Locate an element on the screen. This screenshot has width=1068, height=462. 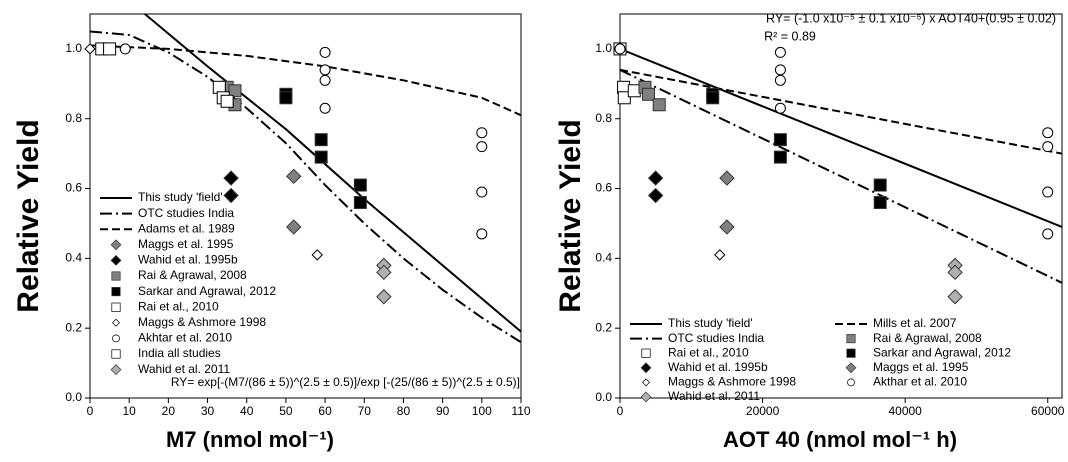
x-tick-label: 80 is located at coordinates (404, 411).